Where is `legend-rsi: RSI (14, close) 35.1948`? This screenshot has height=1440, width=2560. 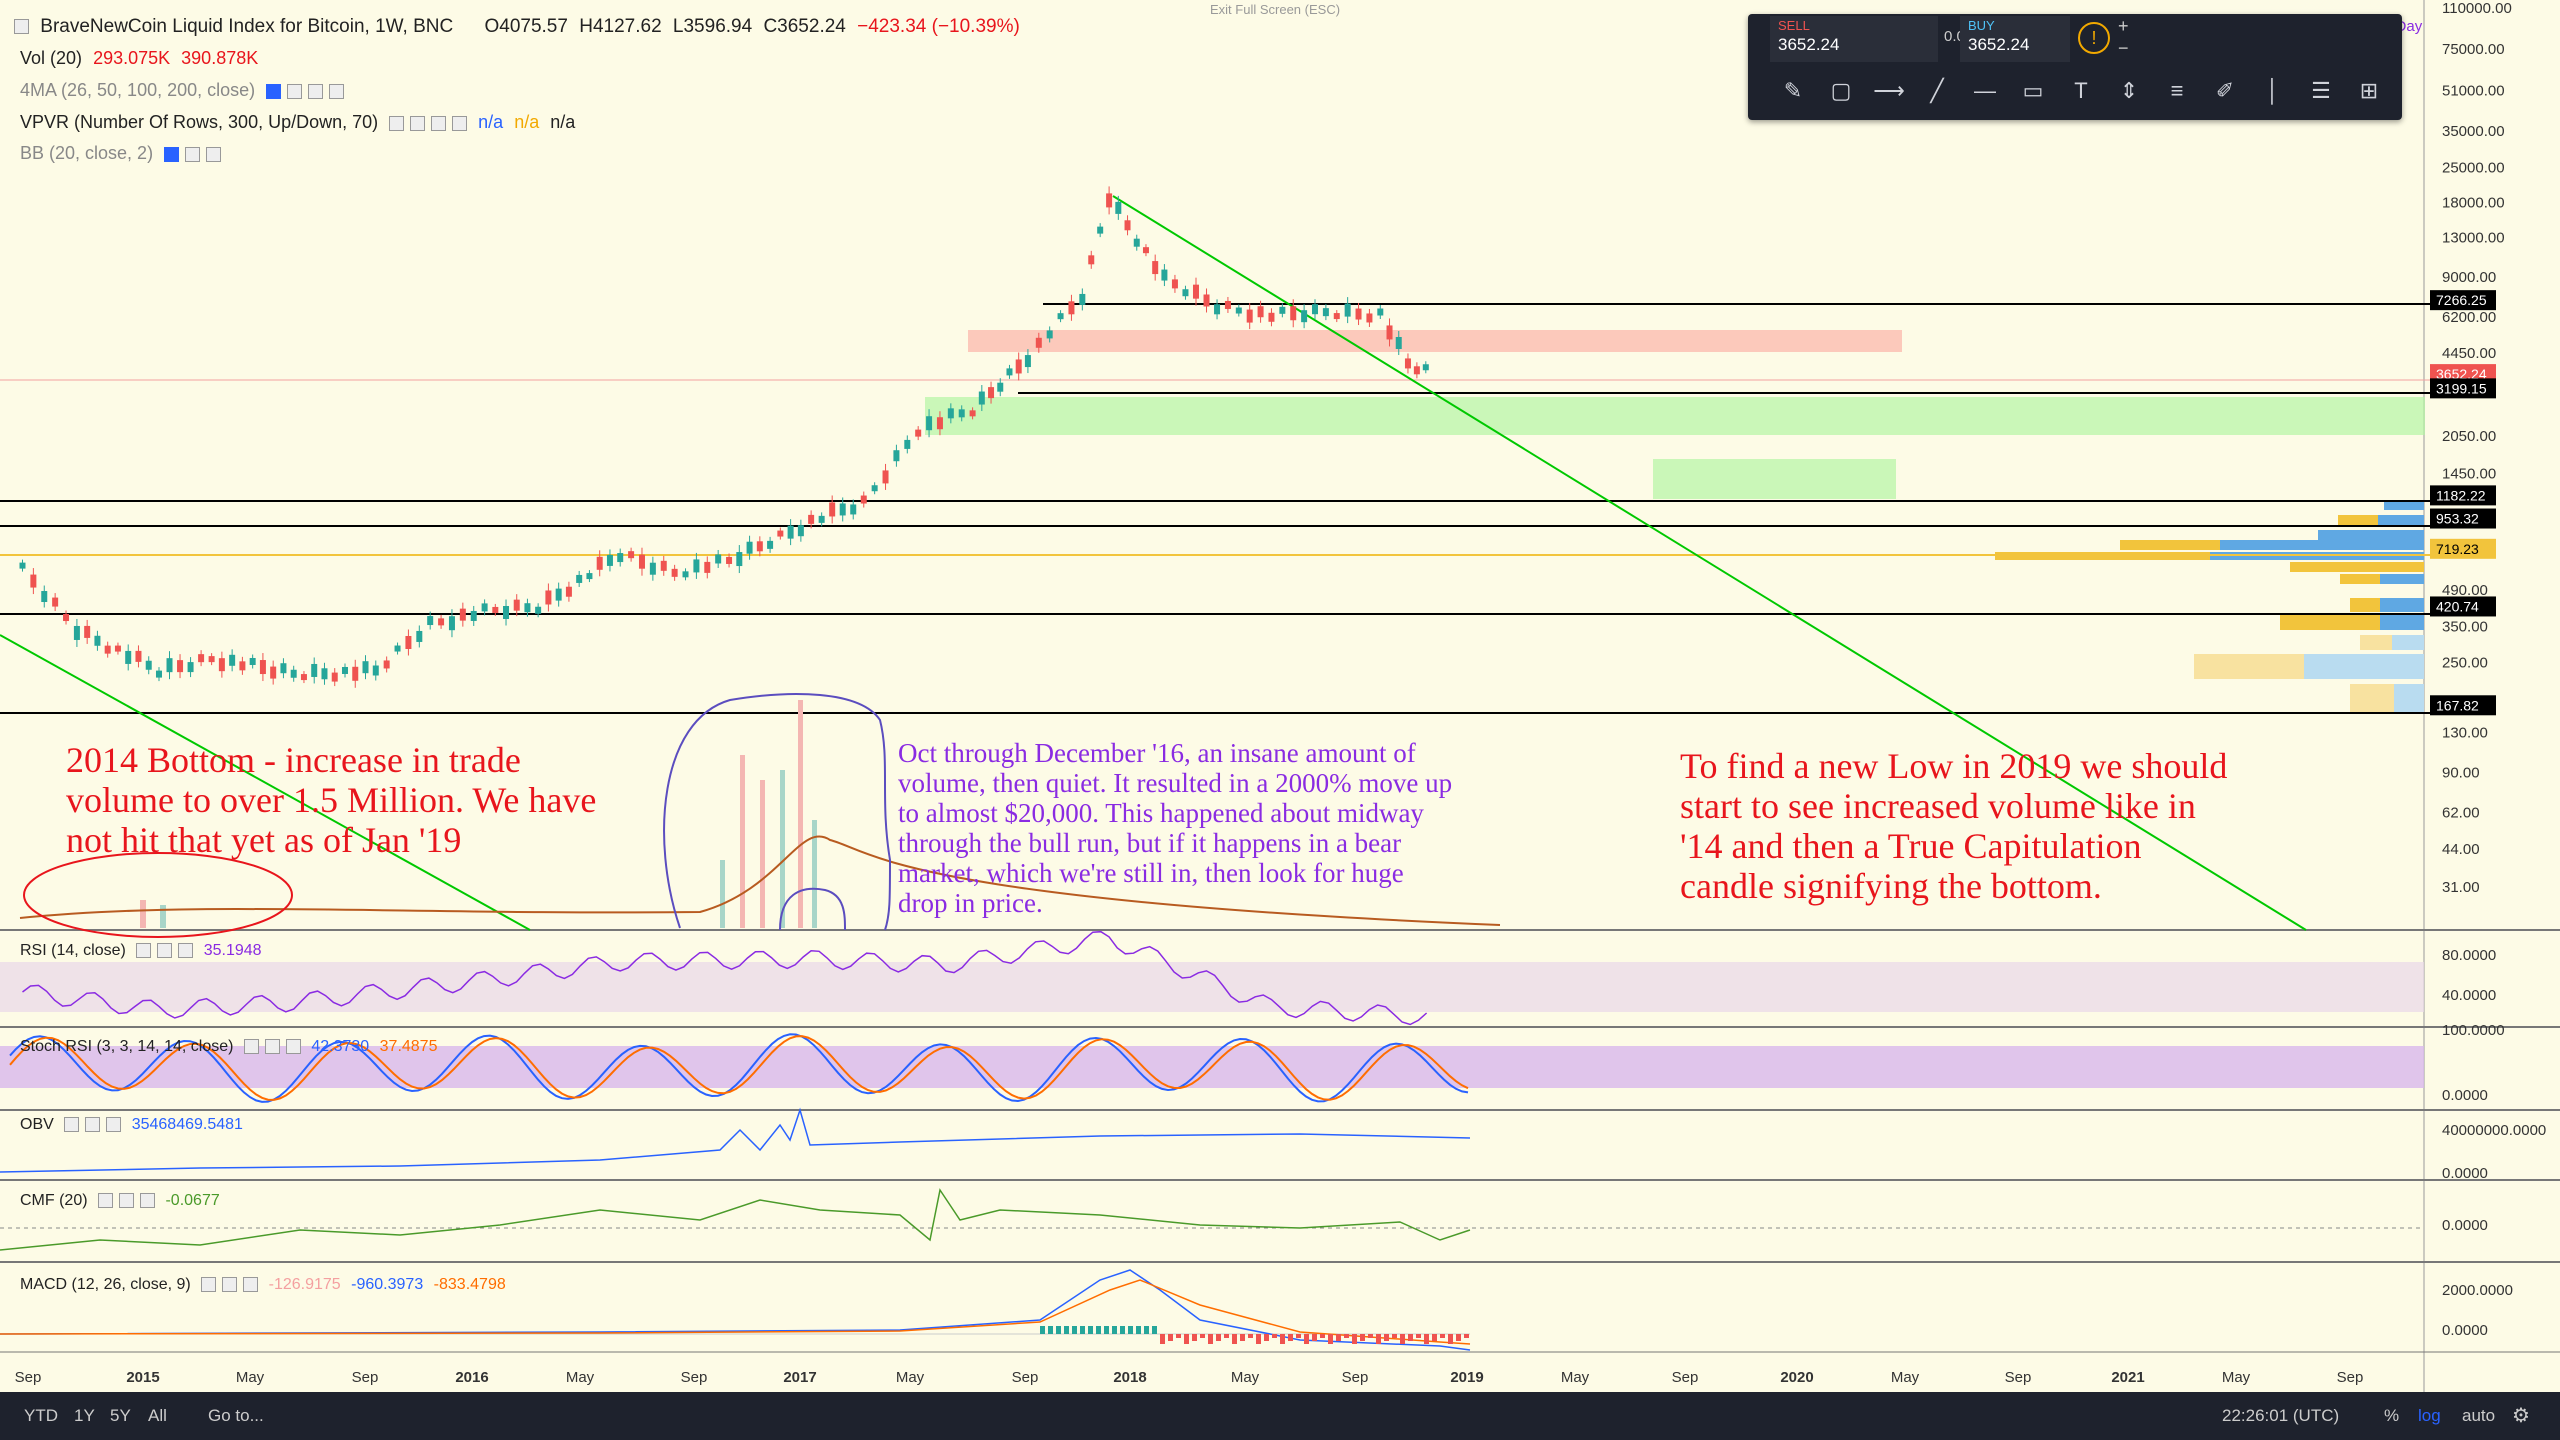 legend-rsi: RSI (14, close) 35.1948 is located at coordinates (144, 951).